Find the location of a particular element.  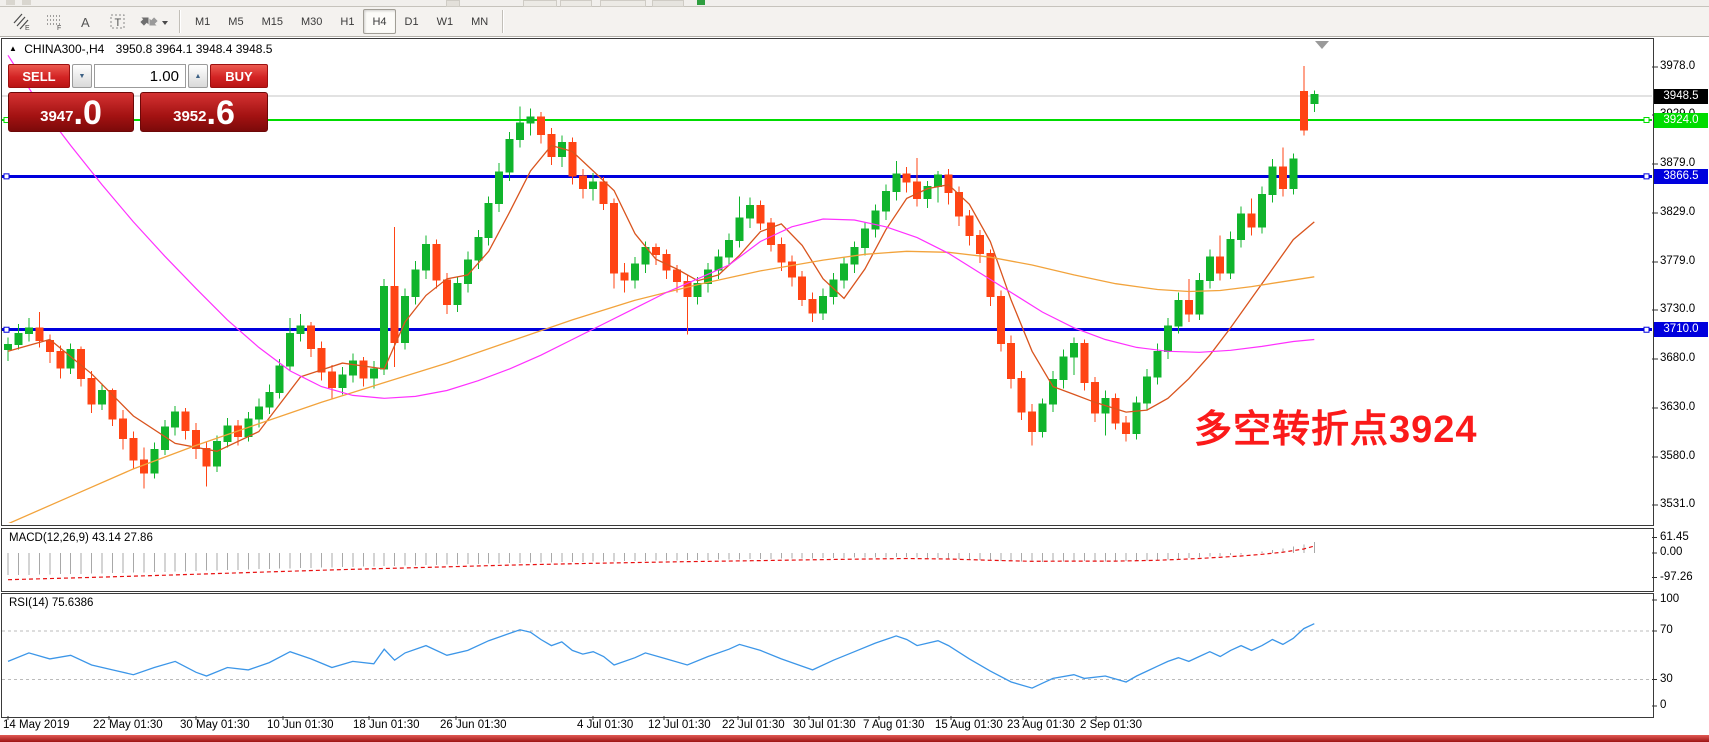

macd-axis-label: -97.26 is located at coordinates (1676, 576).